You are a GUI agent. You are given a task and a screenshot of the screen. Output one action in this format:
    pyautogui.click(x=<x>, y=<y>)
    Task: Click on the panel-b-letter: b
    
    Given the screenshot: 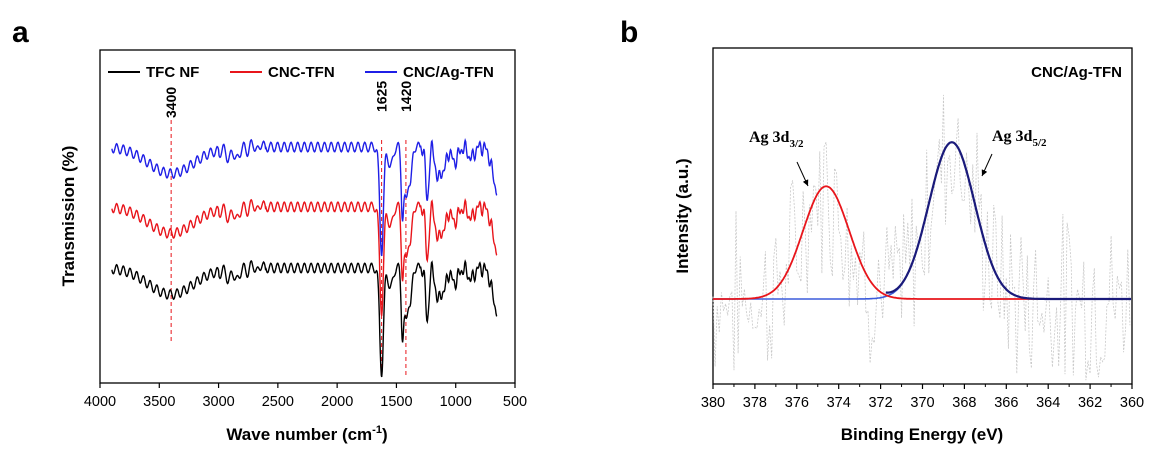 What is the action you would take?
    pyautogui.click(x=629, y=32)
    